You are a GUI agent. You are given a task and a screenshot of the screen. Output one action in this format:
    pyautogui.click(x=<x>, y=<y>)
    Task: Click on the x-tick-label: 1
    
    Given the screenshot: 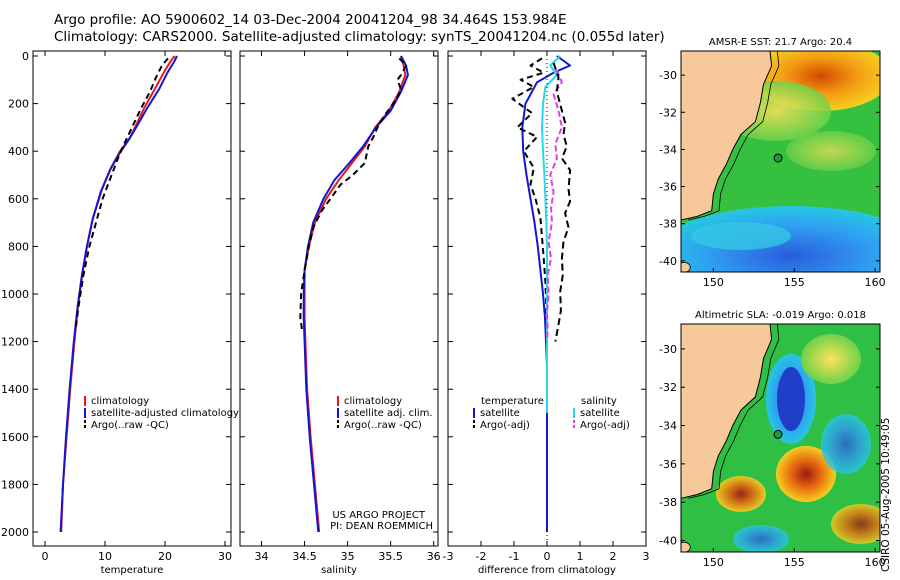 What is the action you would take?
    pyautogui.click(x=580, y=556)
    